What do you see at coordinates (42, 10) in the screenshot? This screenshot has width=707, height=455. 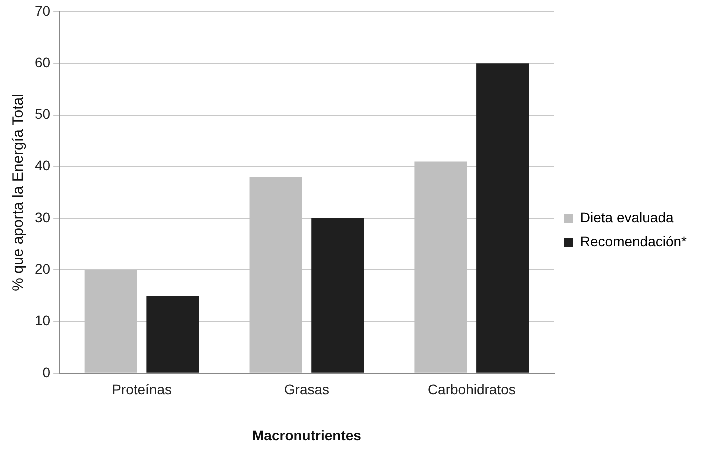 I see `y-tick-label: 70` at bounding box center [42, 10].